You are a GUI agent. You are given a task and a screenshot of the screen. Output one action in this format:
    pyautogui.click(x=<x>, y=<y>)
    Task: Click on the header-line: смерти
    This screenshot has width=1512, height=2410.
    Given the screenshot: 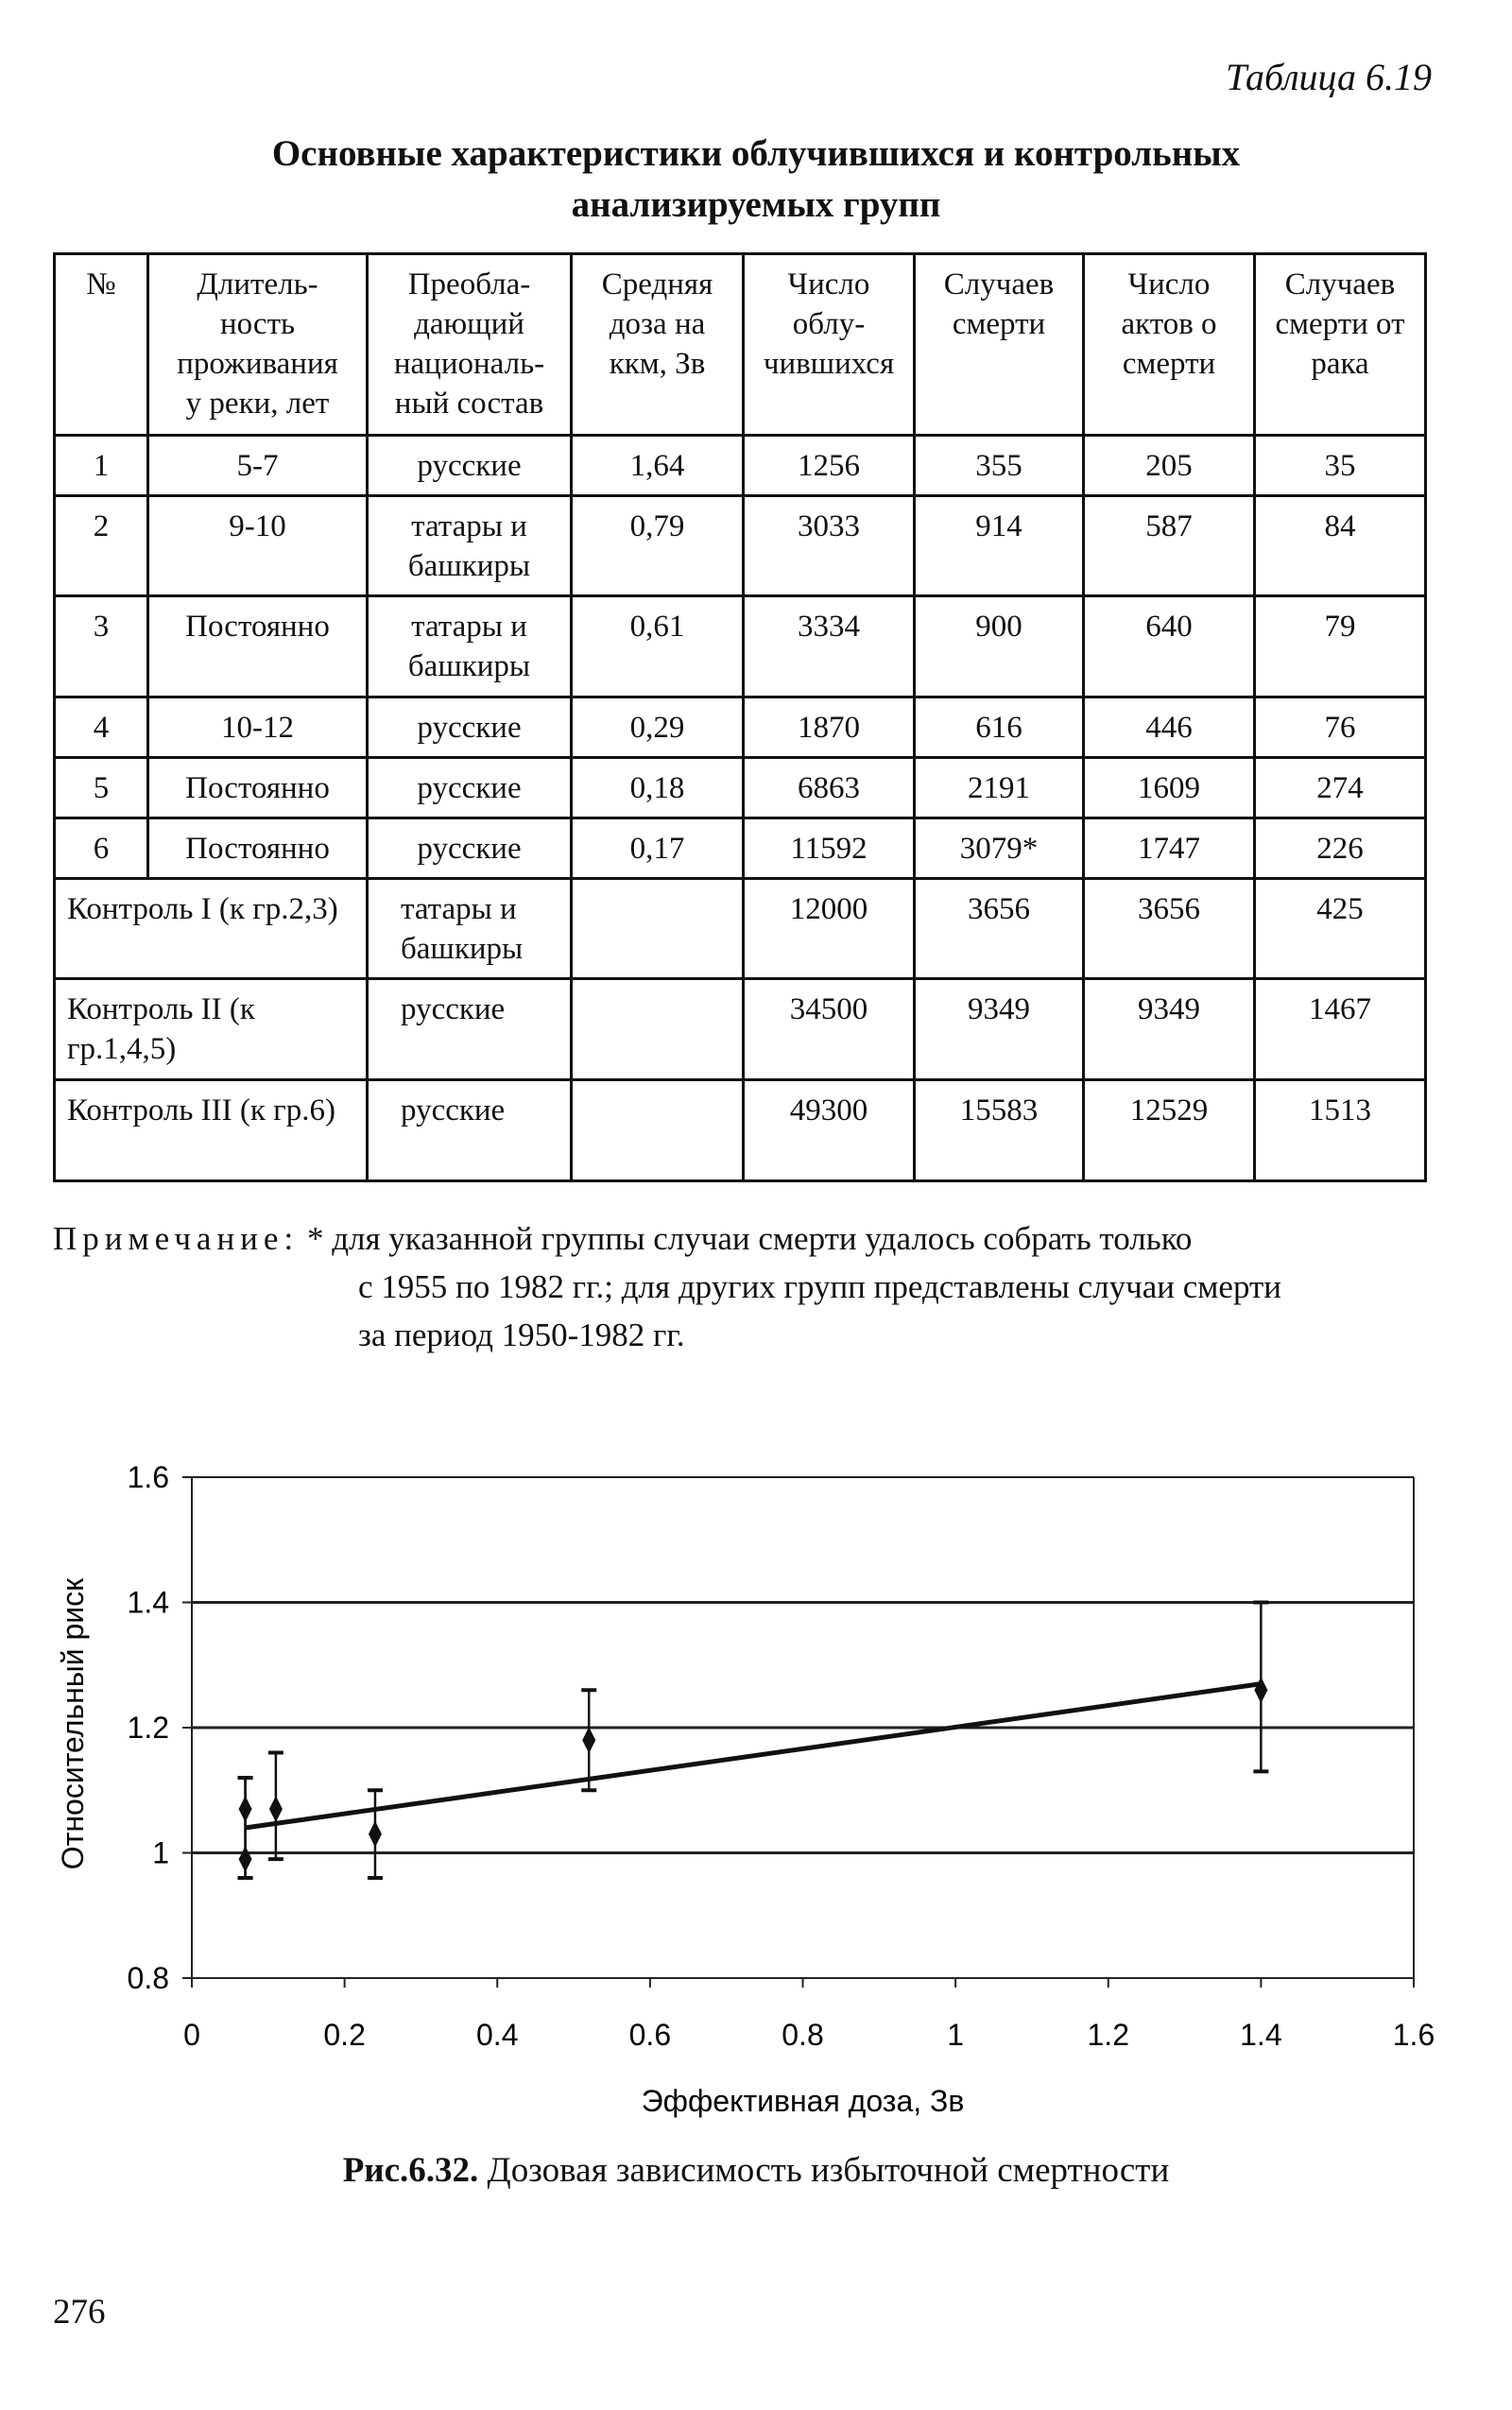 What is the action you would take?
    pyautogui.click(x=999, y=324)
    